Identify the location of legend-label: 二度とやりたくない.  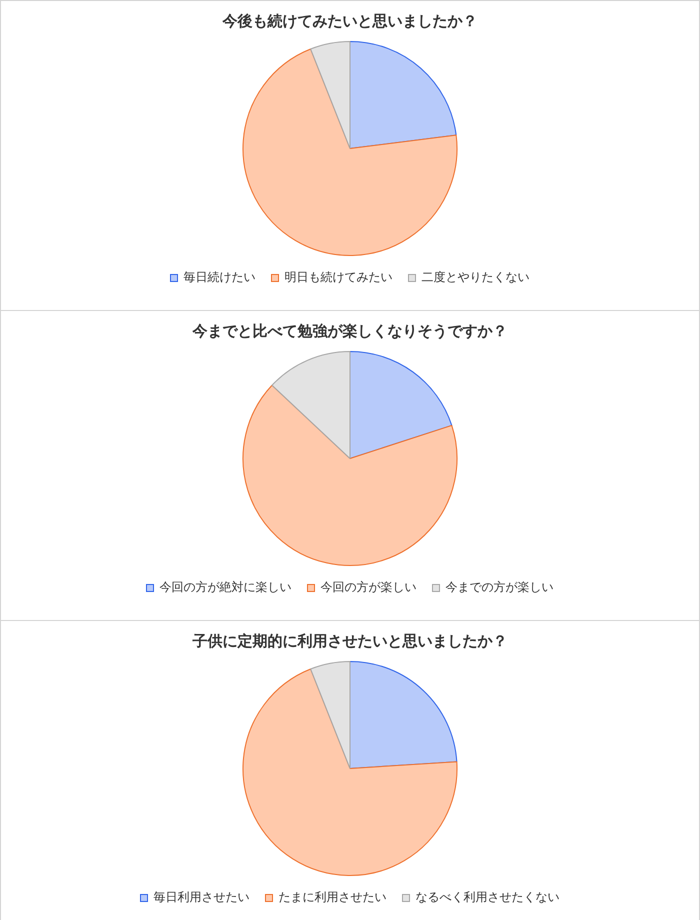
(476, 277).